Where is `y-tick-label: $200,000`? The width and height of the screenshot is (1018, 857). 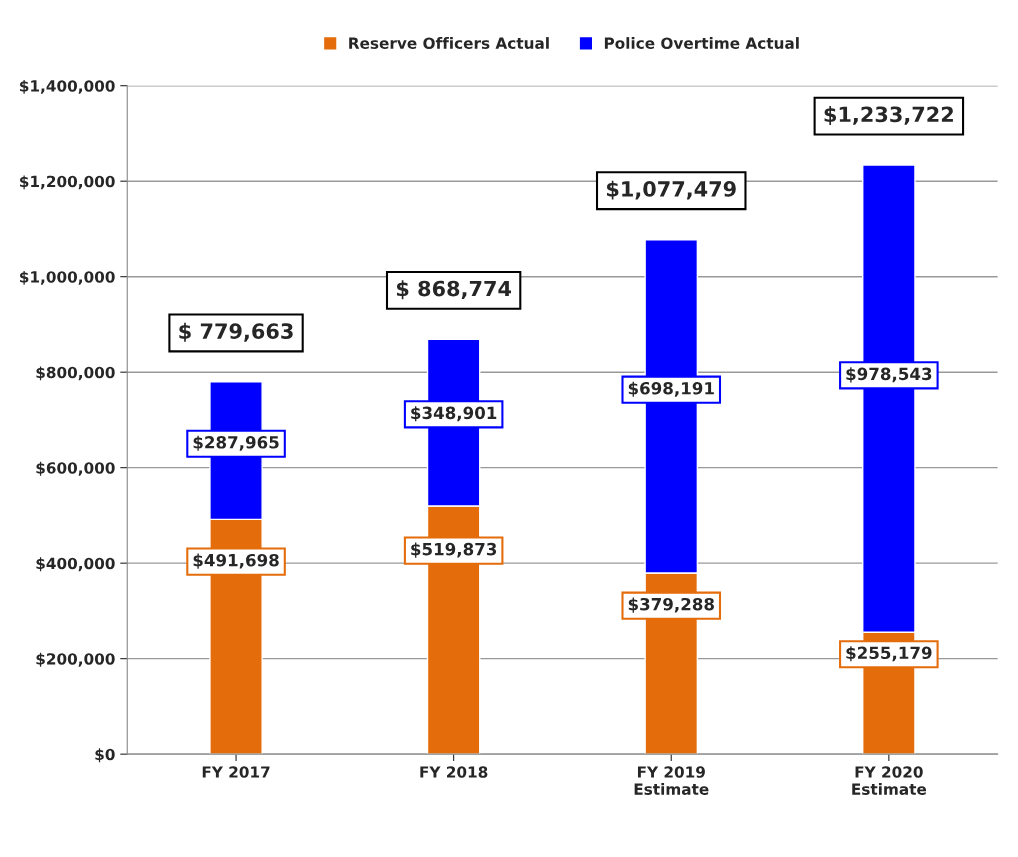 y-tick-label: $200,000 is located at coordinates (75, 659).